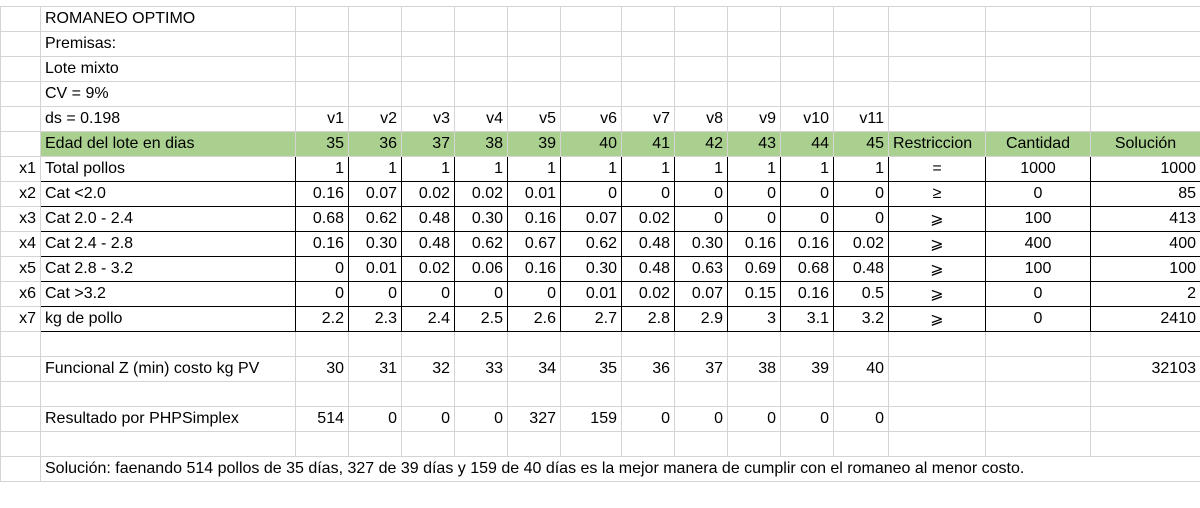 The width and height of the screenshot is (1200, 508). Describe the element at coordinates (648, 144) in the screenshot. I see `age-header: 41` at that location.